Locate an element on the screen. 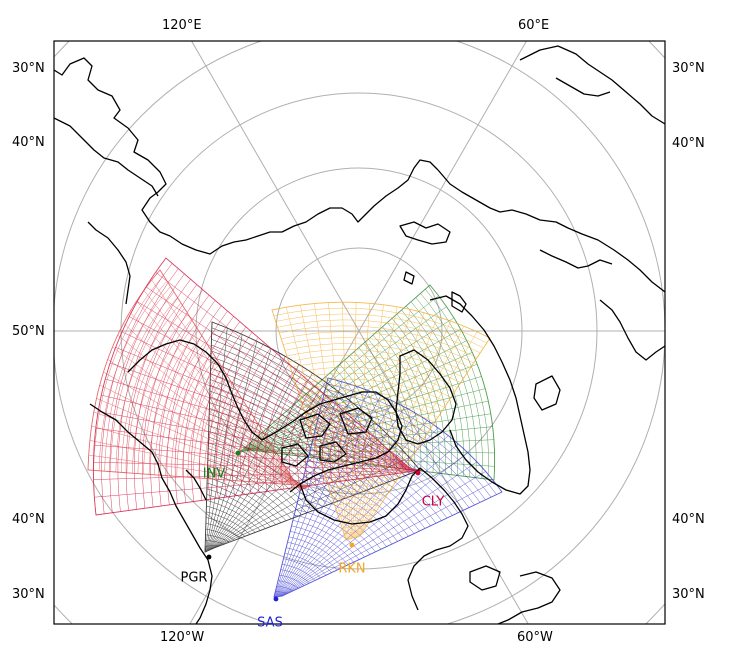  lat-label-left-1: 30°N is located at coordinates (28, 68).